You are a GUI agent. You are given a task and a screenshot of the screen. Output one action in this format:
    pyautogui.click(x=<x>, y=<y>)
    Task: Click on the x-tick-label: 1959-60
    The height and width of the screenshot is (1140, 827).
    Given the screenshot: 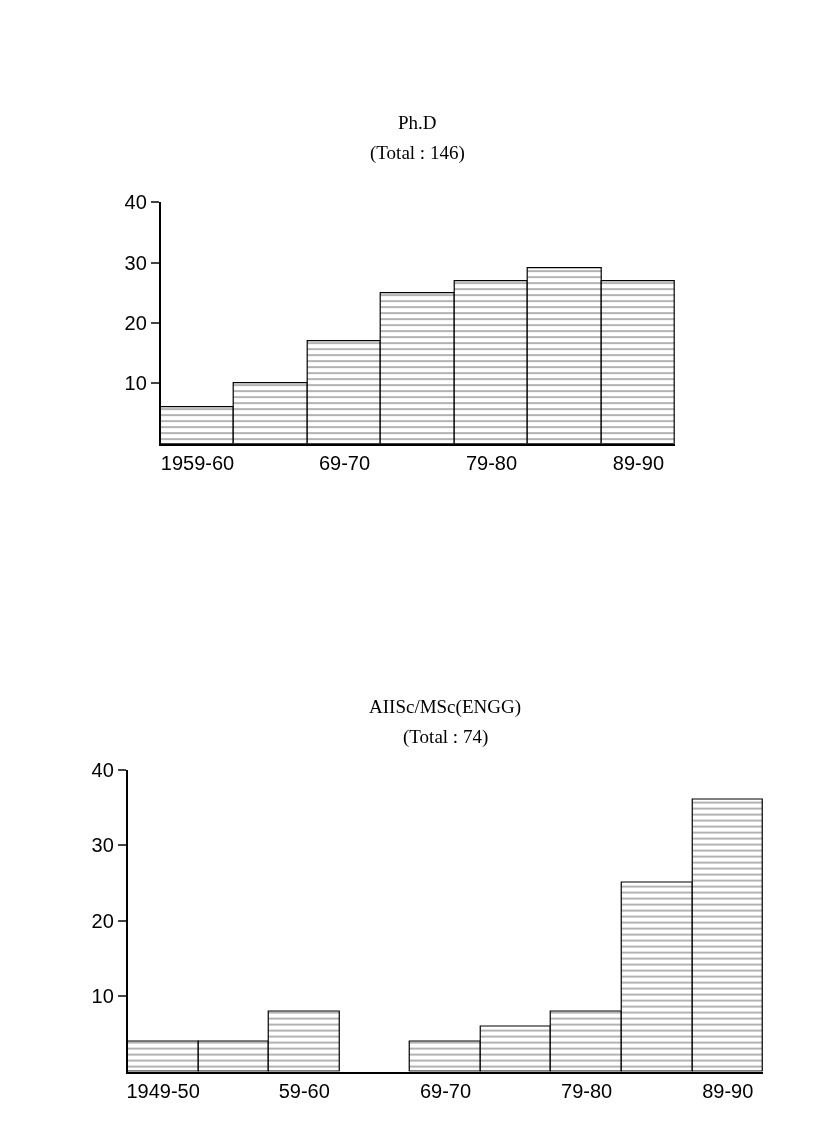 What is the action you would take?
    pyautogui.click(x=197, y=462)
    